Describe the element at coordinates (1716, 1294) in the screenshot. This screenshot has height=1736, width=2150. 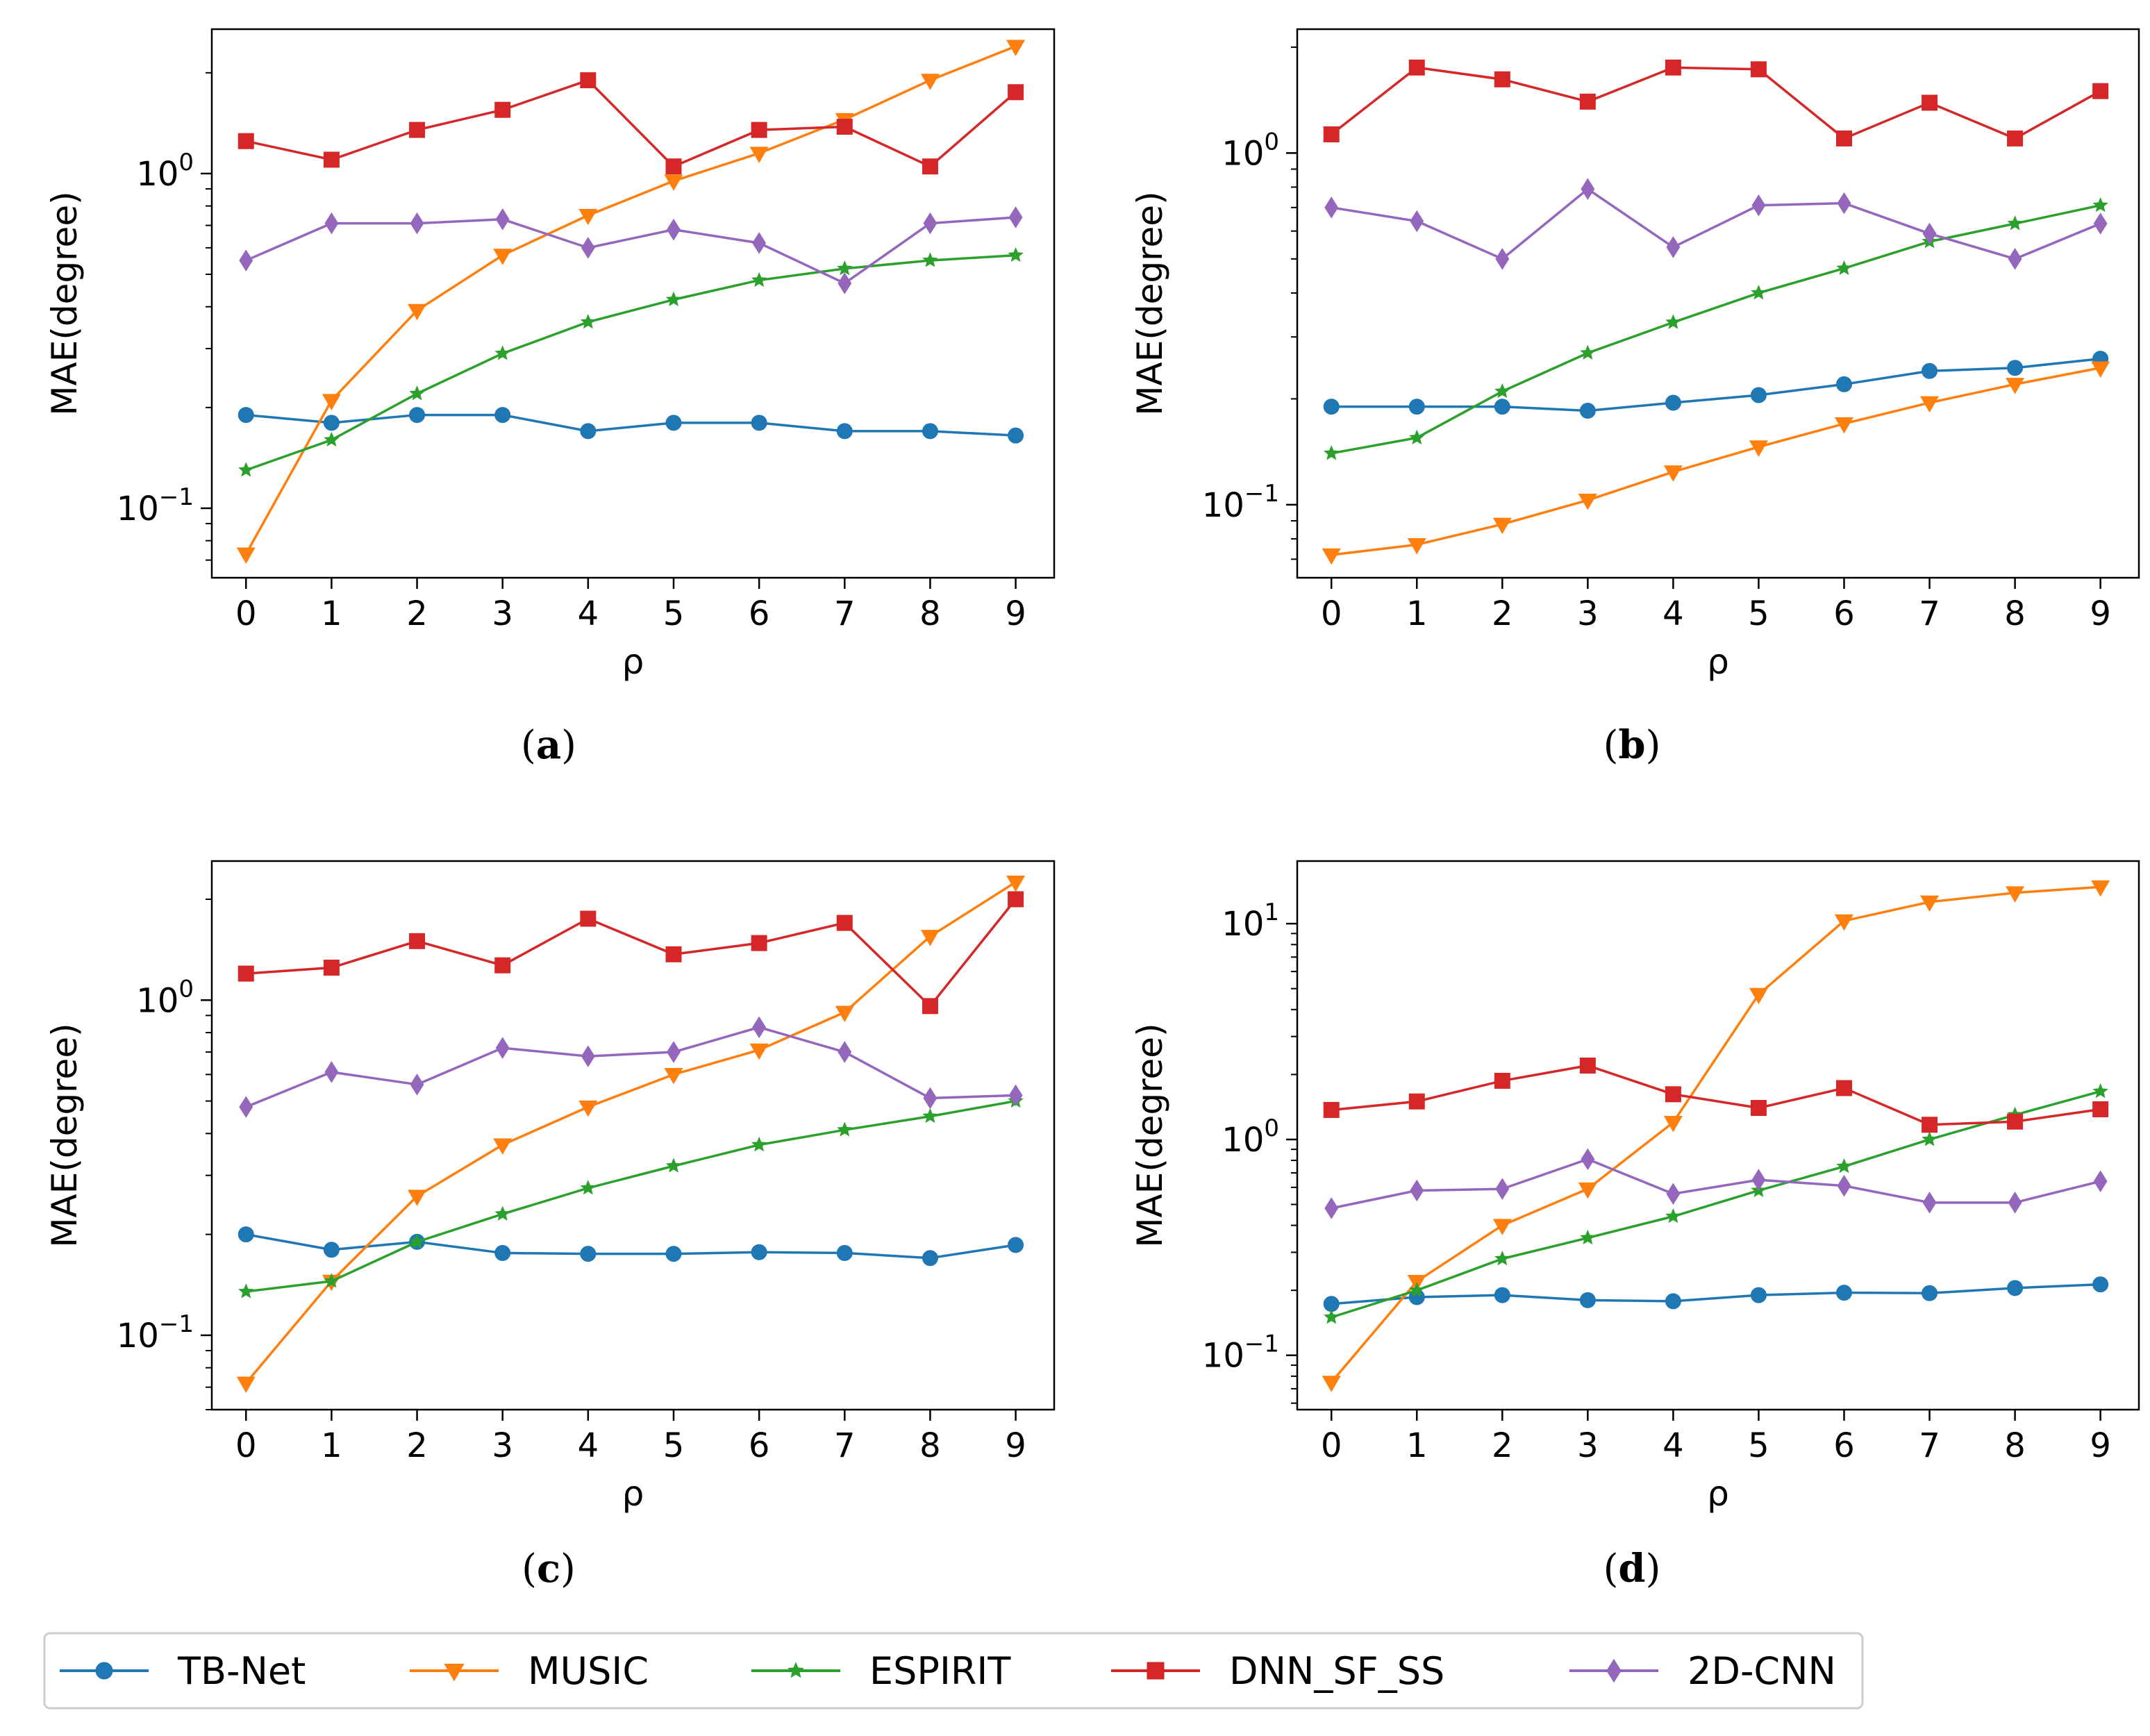
I see `series-tb-net` at that location.